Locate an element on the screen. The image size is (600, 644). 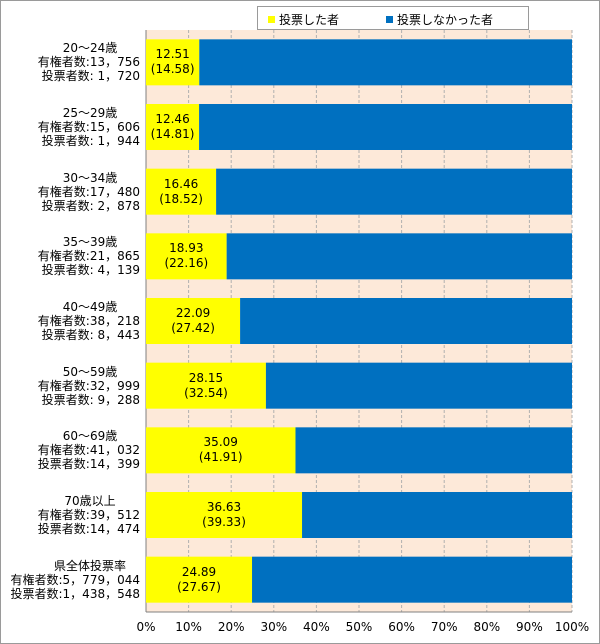
x-tick-label: 20% is located at coordinates (231, 627).